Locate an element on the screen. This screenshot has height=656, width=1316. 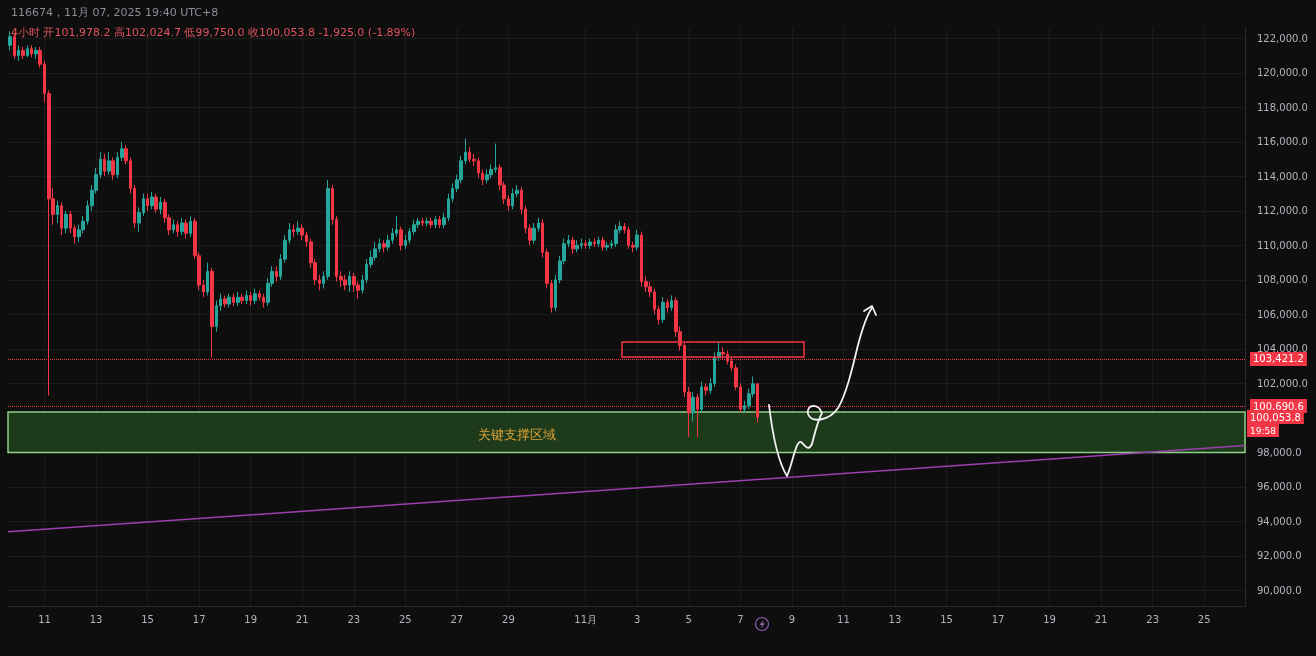
y-tick-label: 112,000.0 is located at coordinates (1282, 211).